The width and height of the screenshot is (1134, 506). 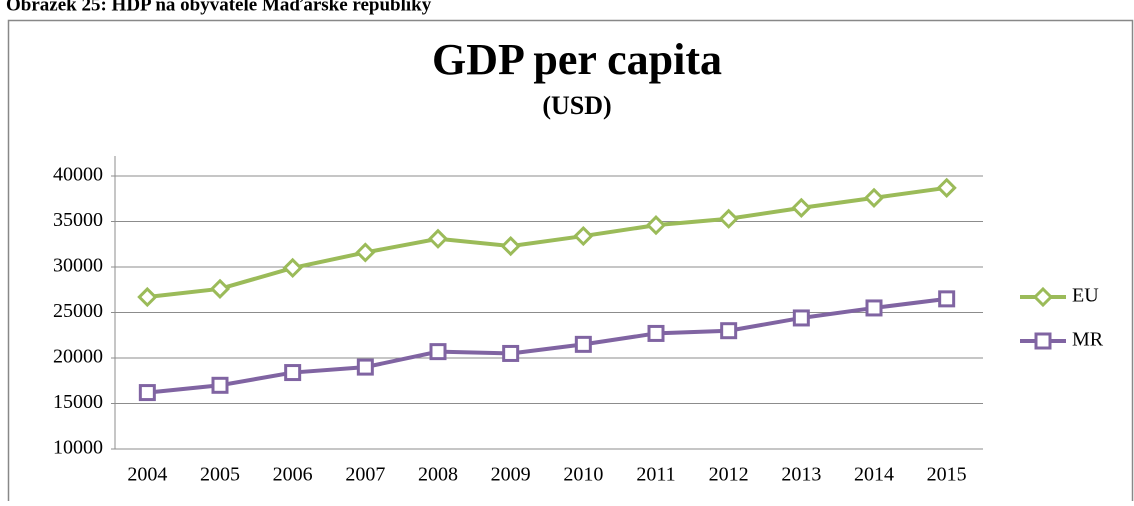 What do you see at coordinates (78, 175) in the screenshot?
I see `y-tick-label: 40000` at bounding box center [78, 175].